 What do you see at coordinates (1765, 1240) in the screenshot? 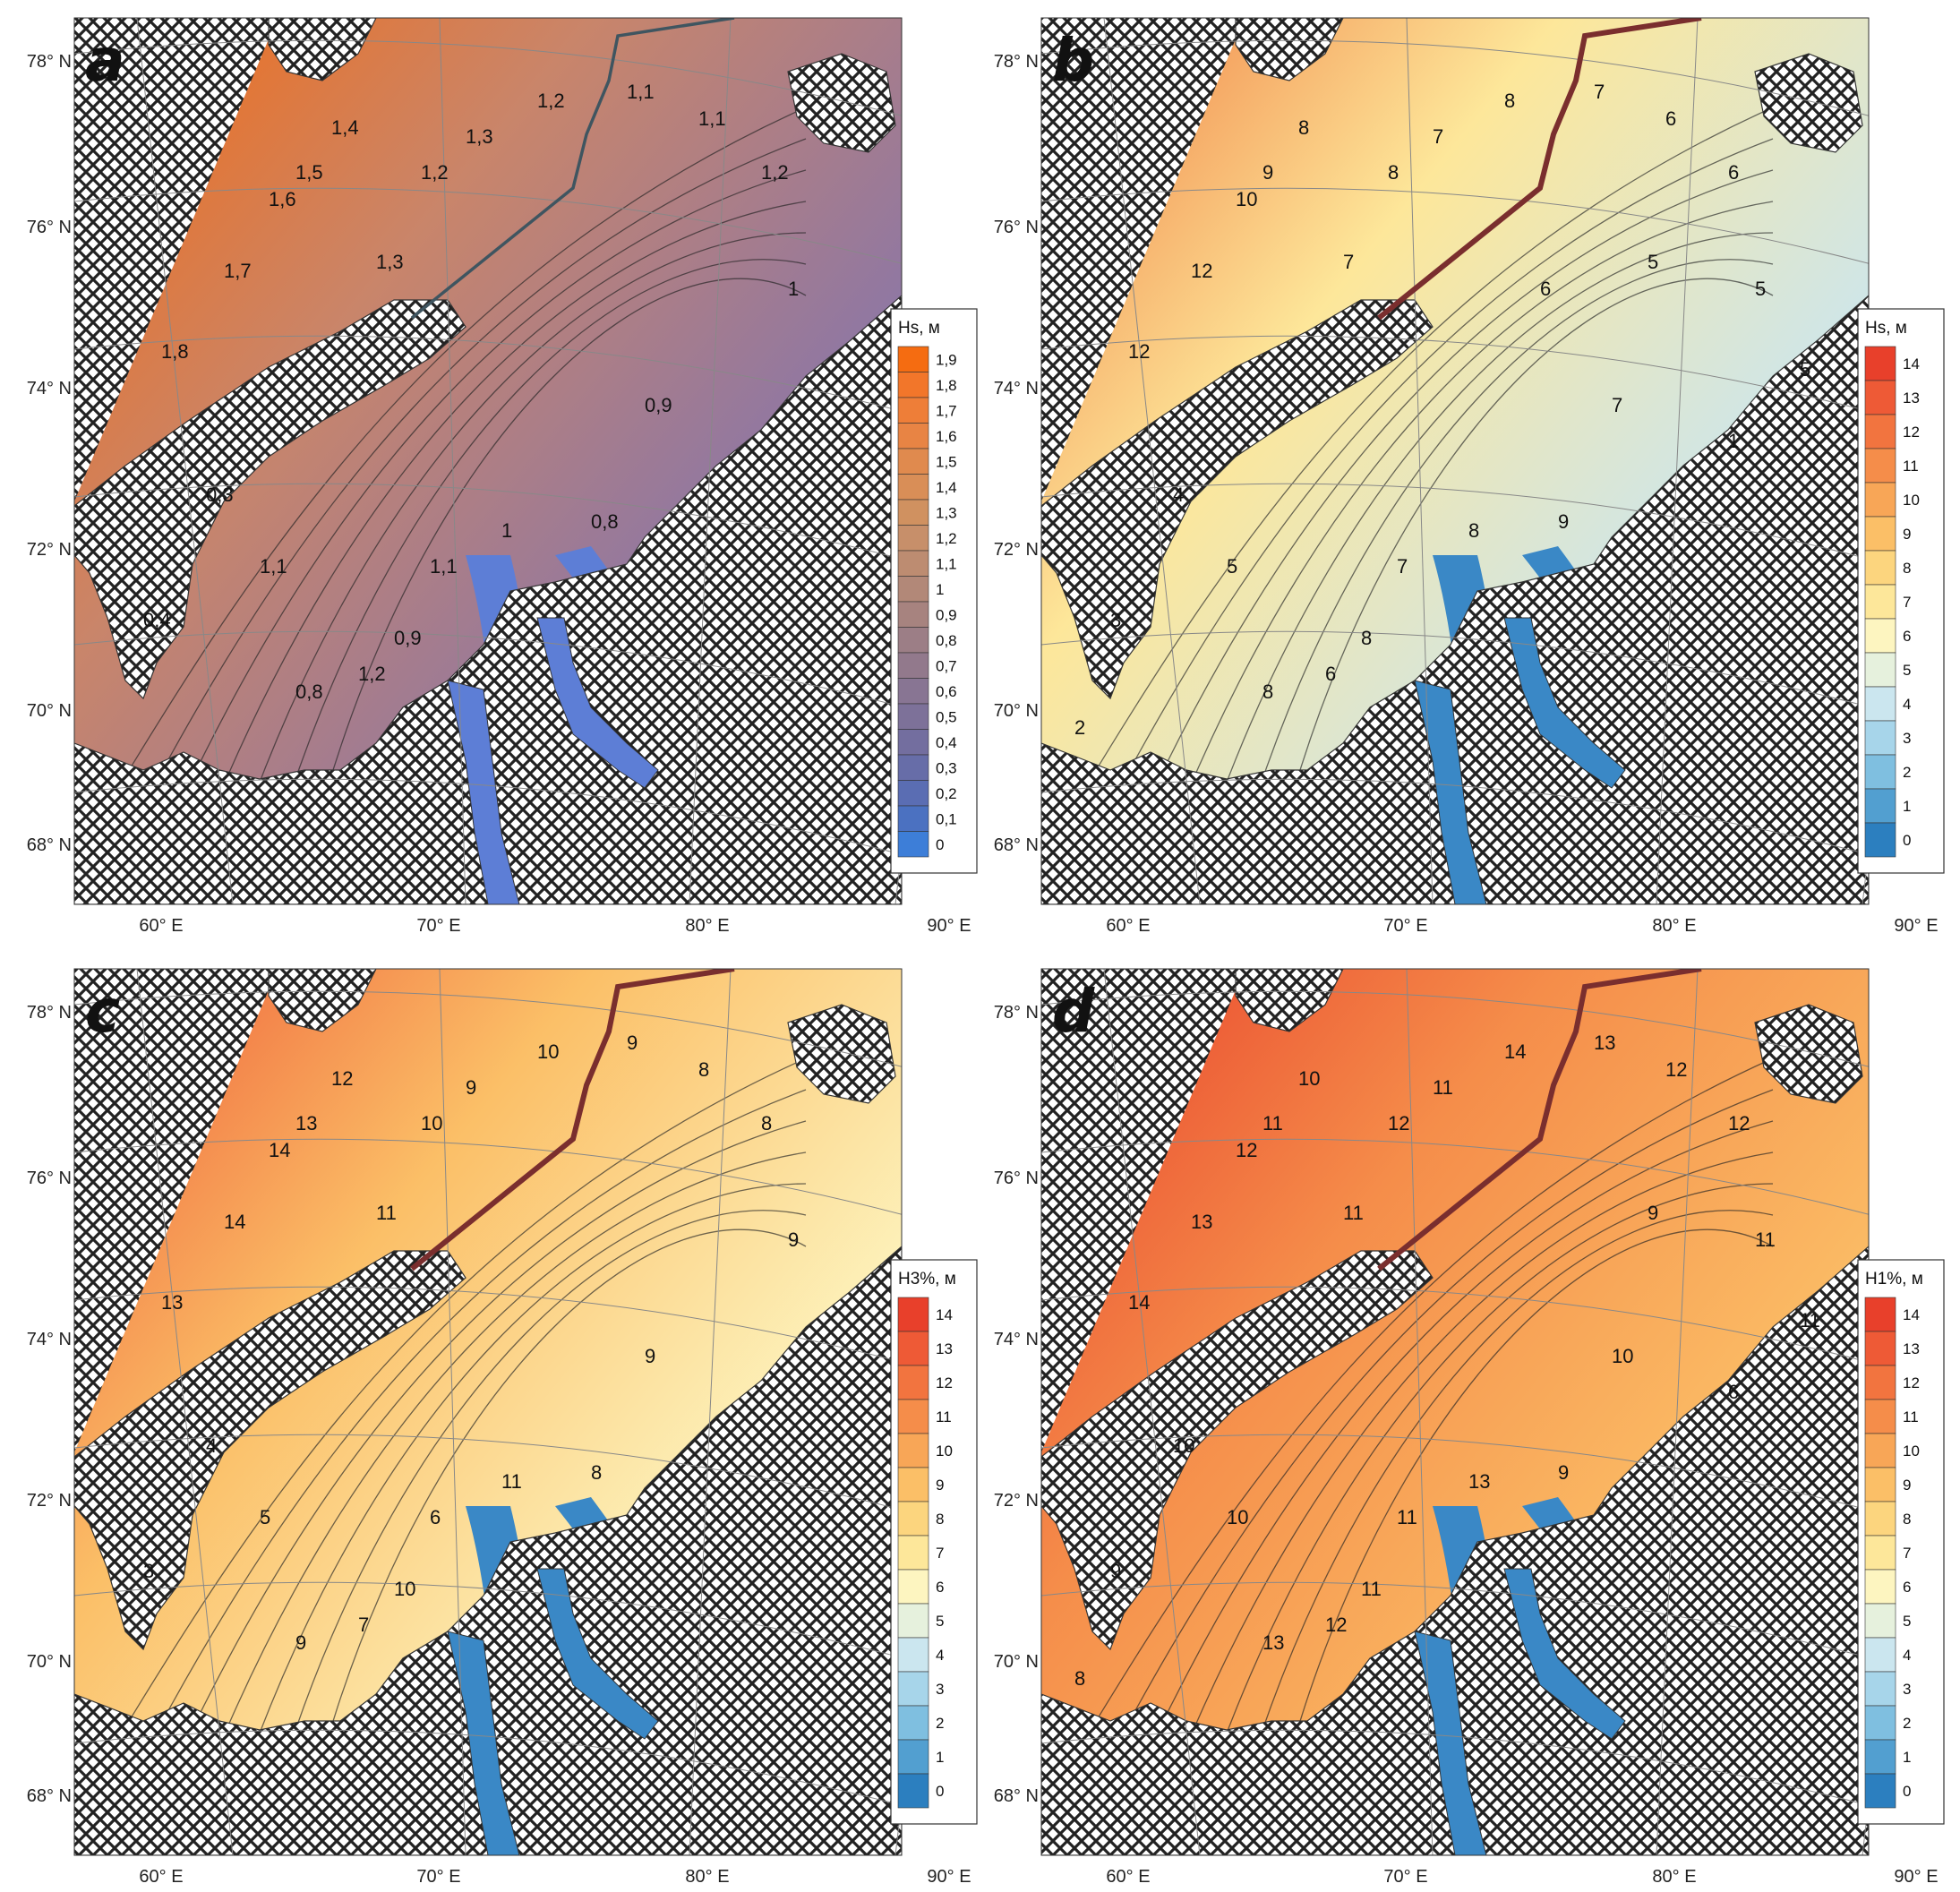
I see `contour-label: 11` at bounding box center [1765, 1240].